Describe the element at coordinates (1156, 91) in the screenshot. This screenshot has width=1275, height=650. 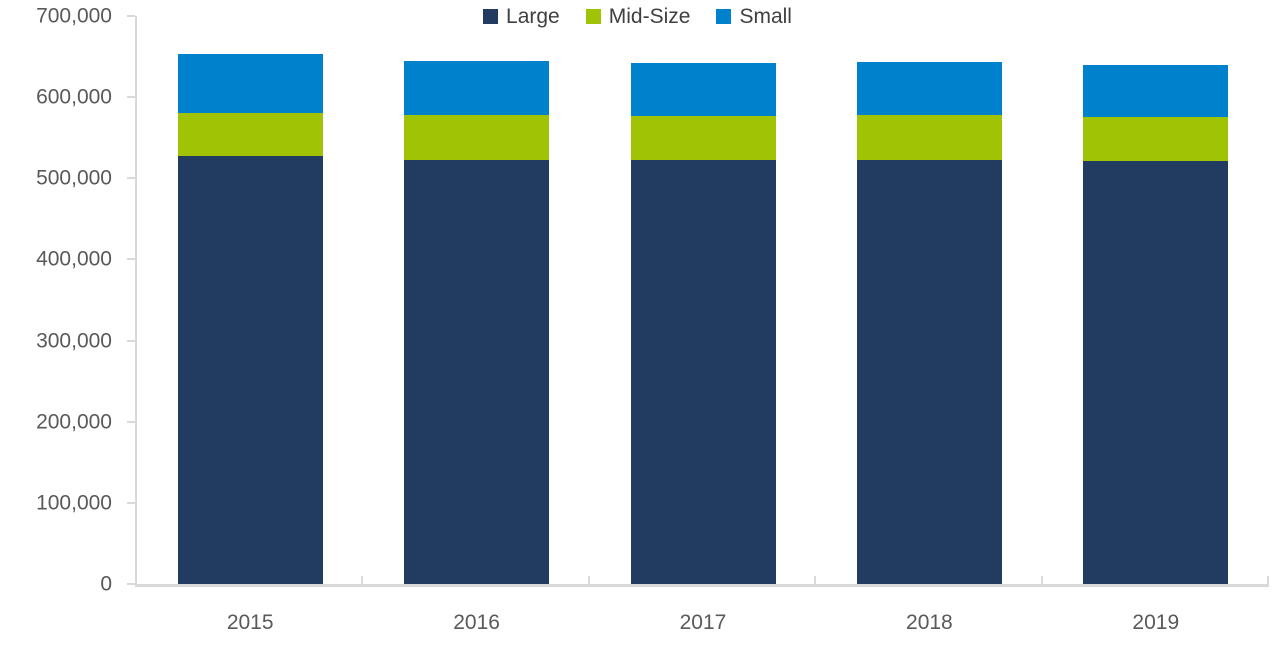
I see `bar-segment-small-2019` at that location.